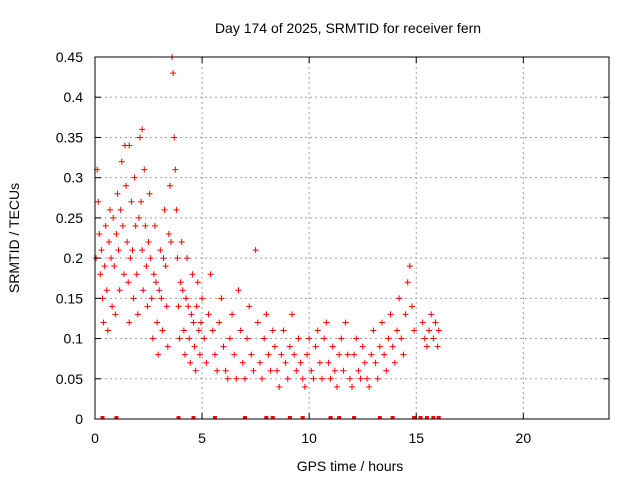  Describe the element at coordinates (69, 57) in the screenshot. I see `y-tick-label: 0.45` at that location.